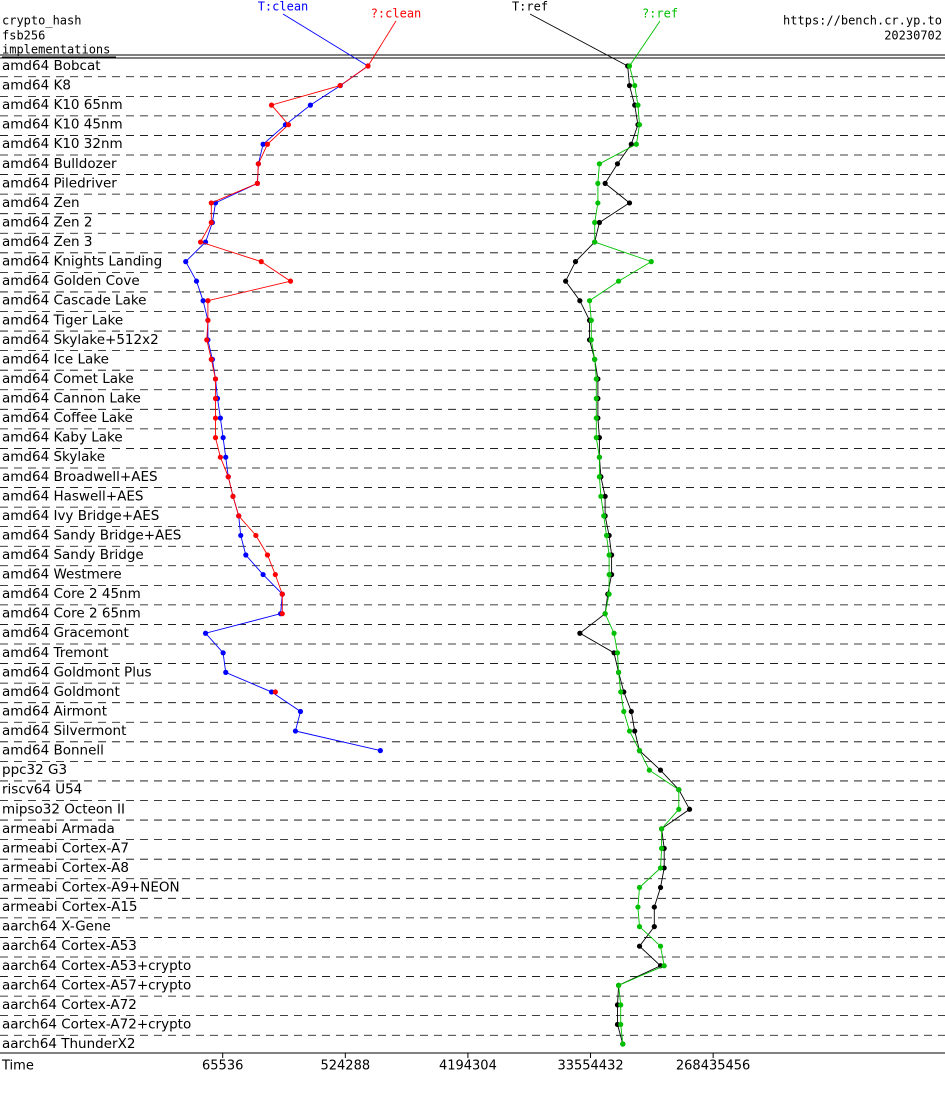  Describe the element at coordinates (96, 985) in the screenshot. I see `row-label: aarch64 Cortex-A57+crypto` at that location.